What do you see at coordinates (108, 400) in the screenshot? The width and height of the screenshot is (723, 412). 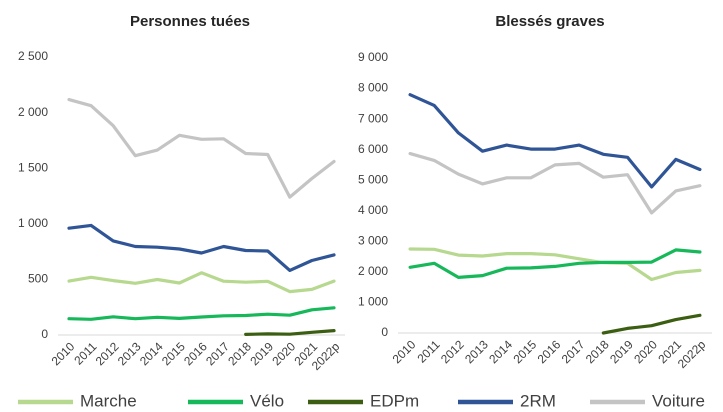 I see `legend-label: Marche` at bounding box center [108, 400].